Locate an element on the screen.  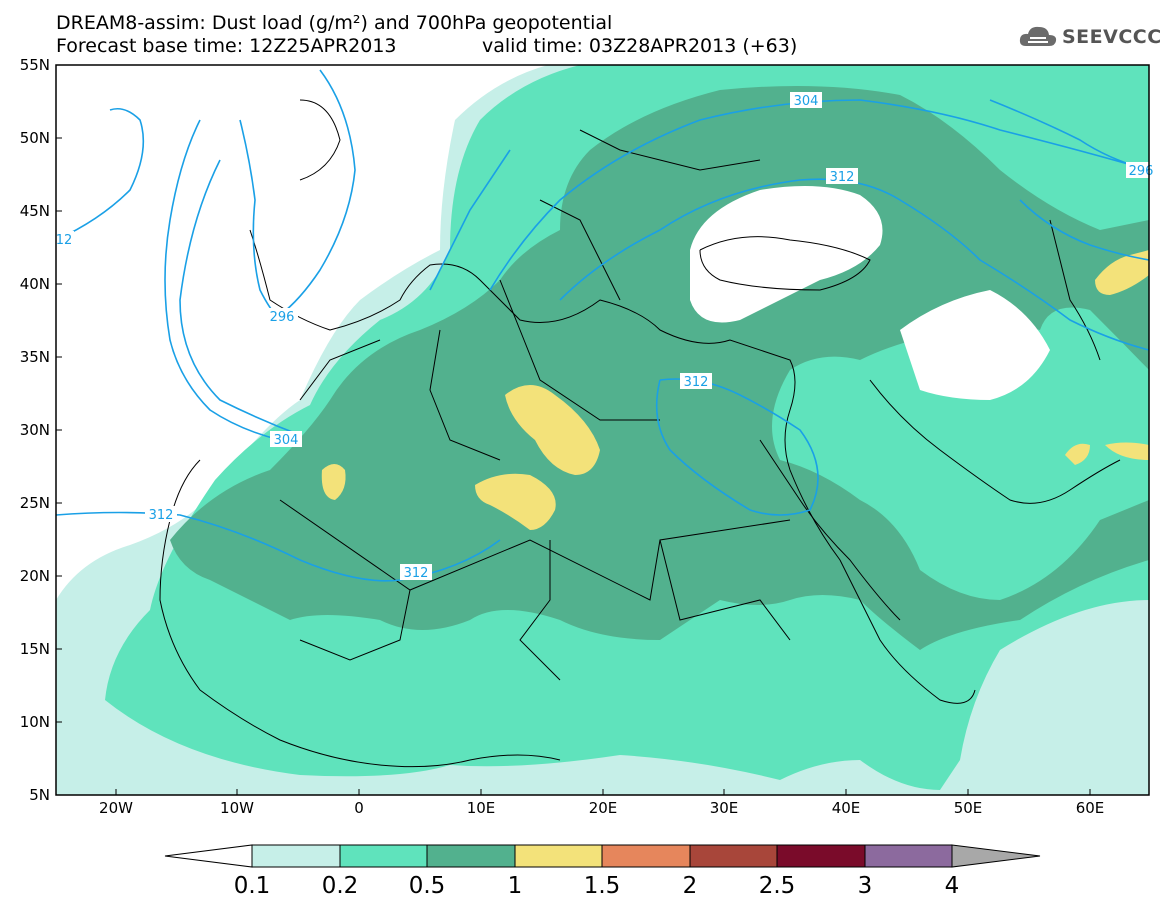
contour-label-296-ne: 296 is located at coordinates (1141, 170).